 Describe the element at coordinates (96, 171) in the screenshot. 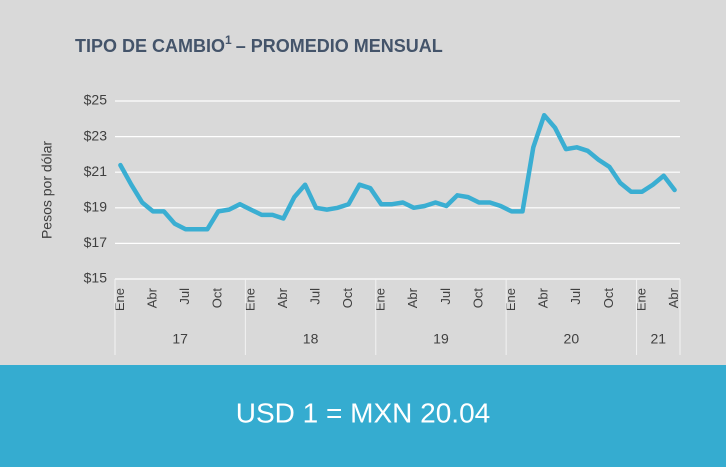

I see `y-tick-label: $21` at that location.